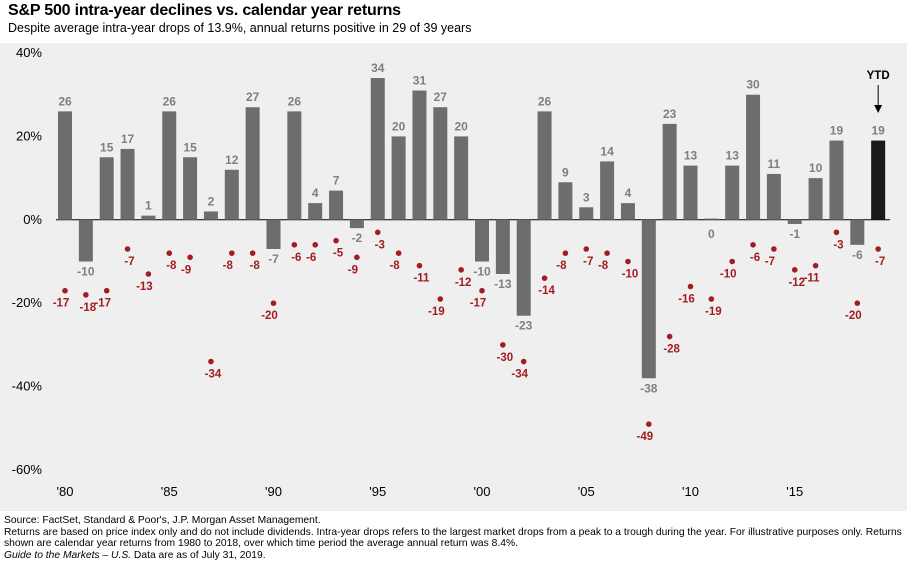 The height and width of the screenshot is (586, 907). Describe the element at coordinates (269, 316) in the screenshot. I see `drop-value-label: -20` at that location.